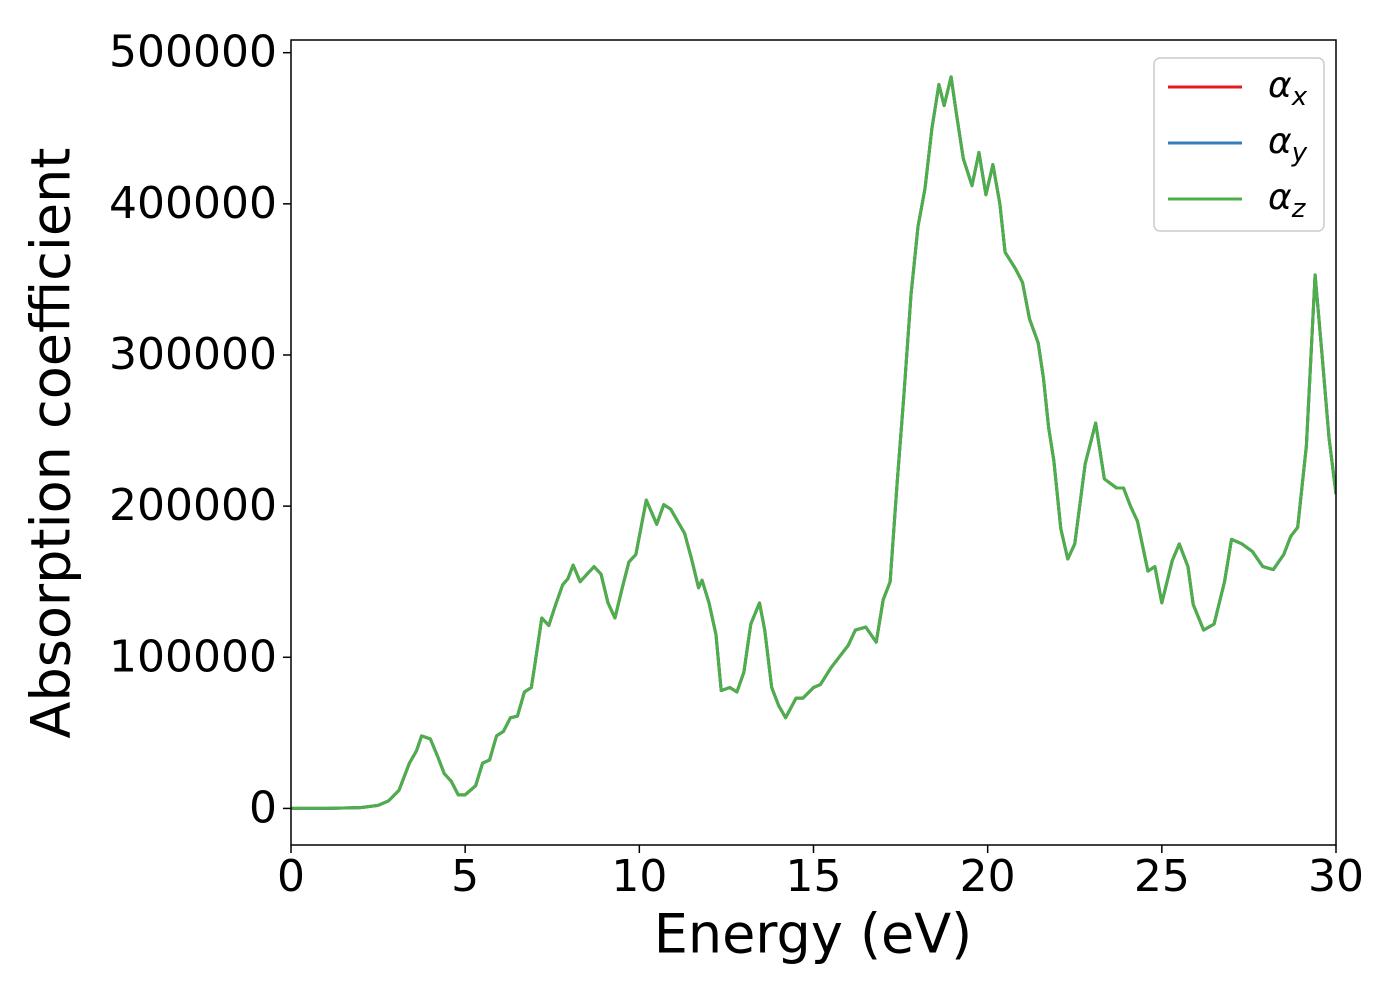 The height and width of the screenshot is (1000, 1400). Describe the element at coordinates (1288, 88) in the screenshot. I see `legend-label: αx` at that location.